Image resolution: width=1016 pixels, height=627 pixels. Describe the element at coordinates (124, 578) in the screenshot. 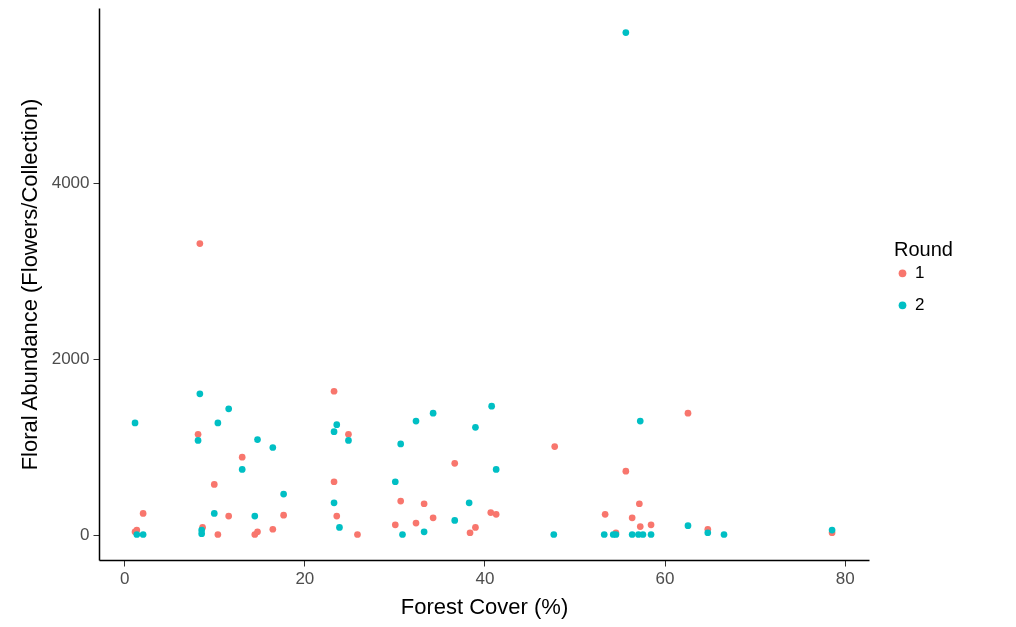

I see `x-tick-label: 0` at that location.